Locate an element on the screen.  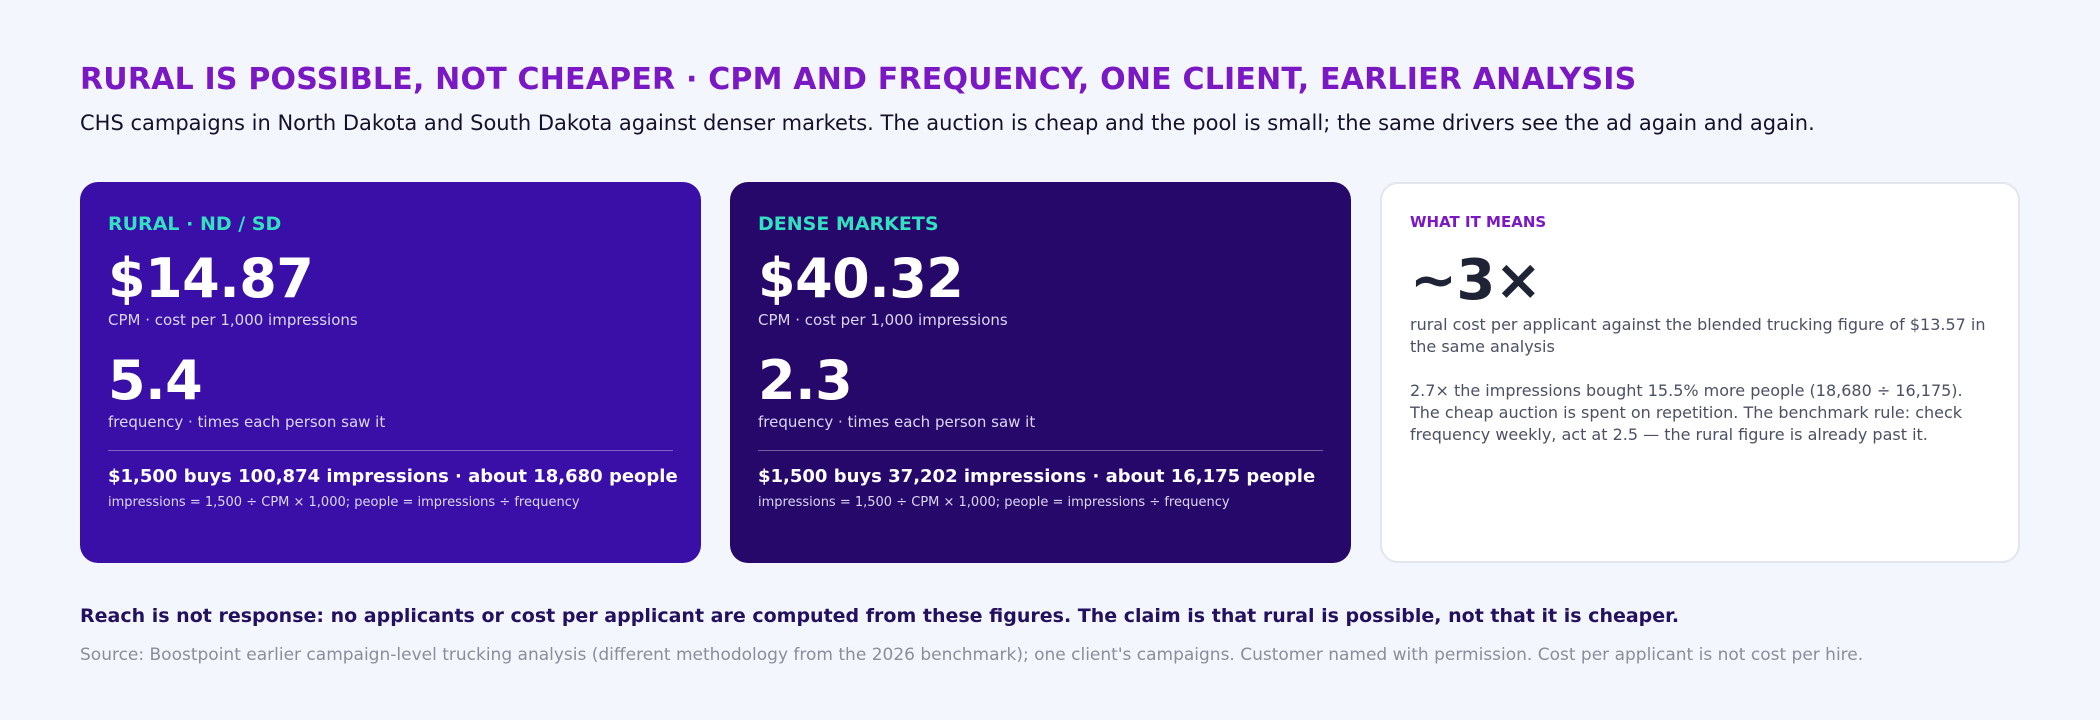
dense-cpm-caption: CPM · cost per 1,000 impressions is located at coordinates (883, 320).